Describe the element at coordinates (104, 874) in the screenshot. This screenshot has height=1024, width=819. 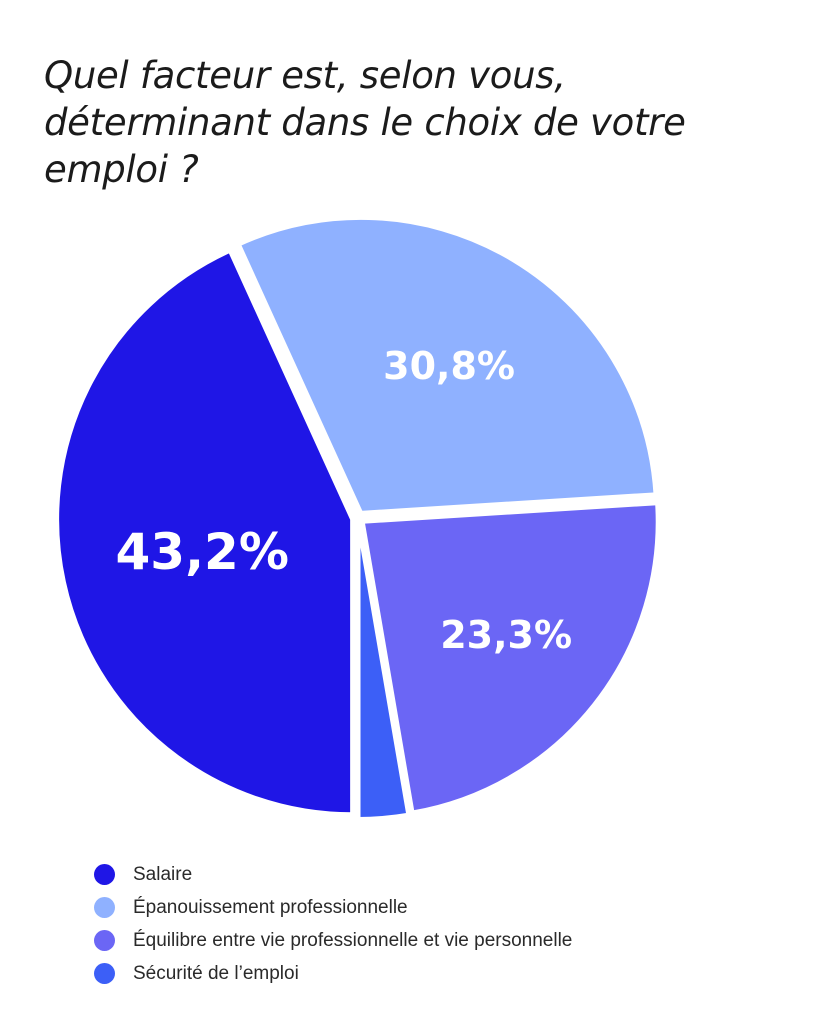
I see `legend-dot-salaire` at that location.